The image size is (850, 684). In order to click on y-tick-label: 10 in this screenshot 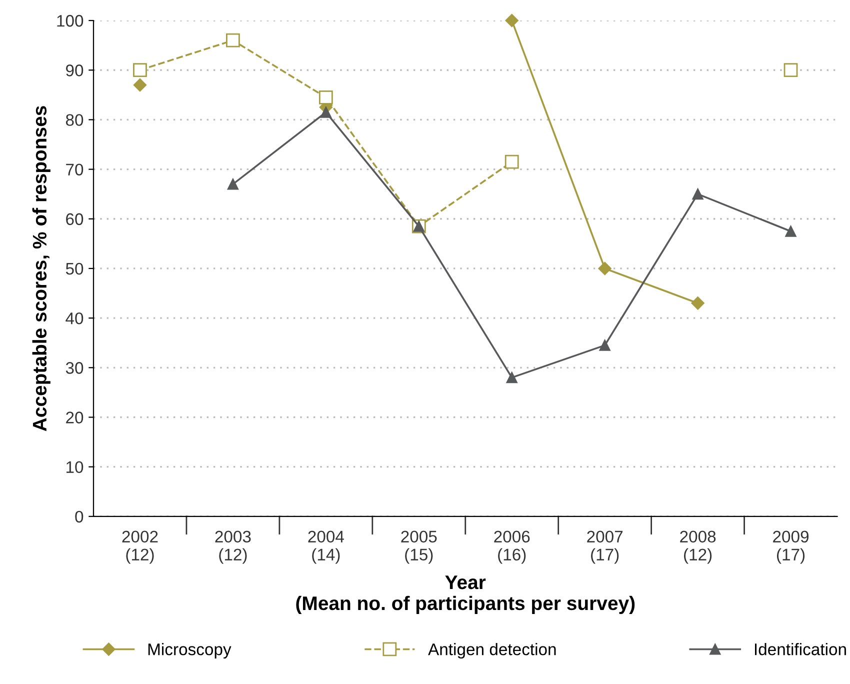, I will do `click(75, 467)`.